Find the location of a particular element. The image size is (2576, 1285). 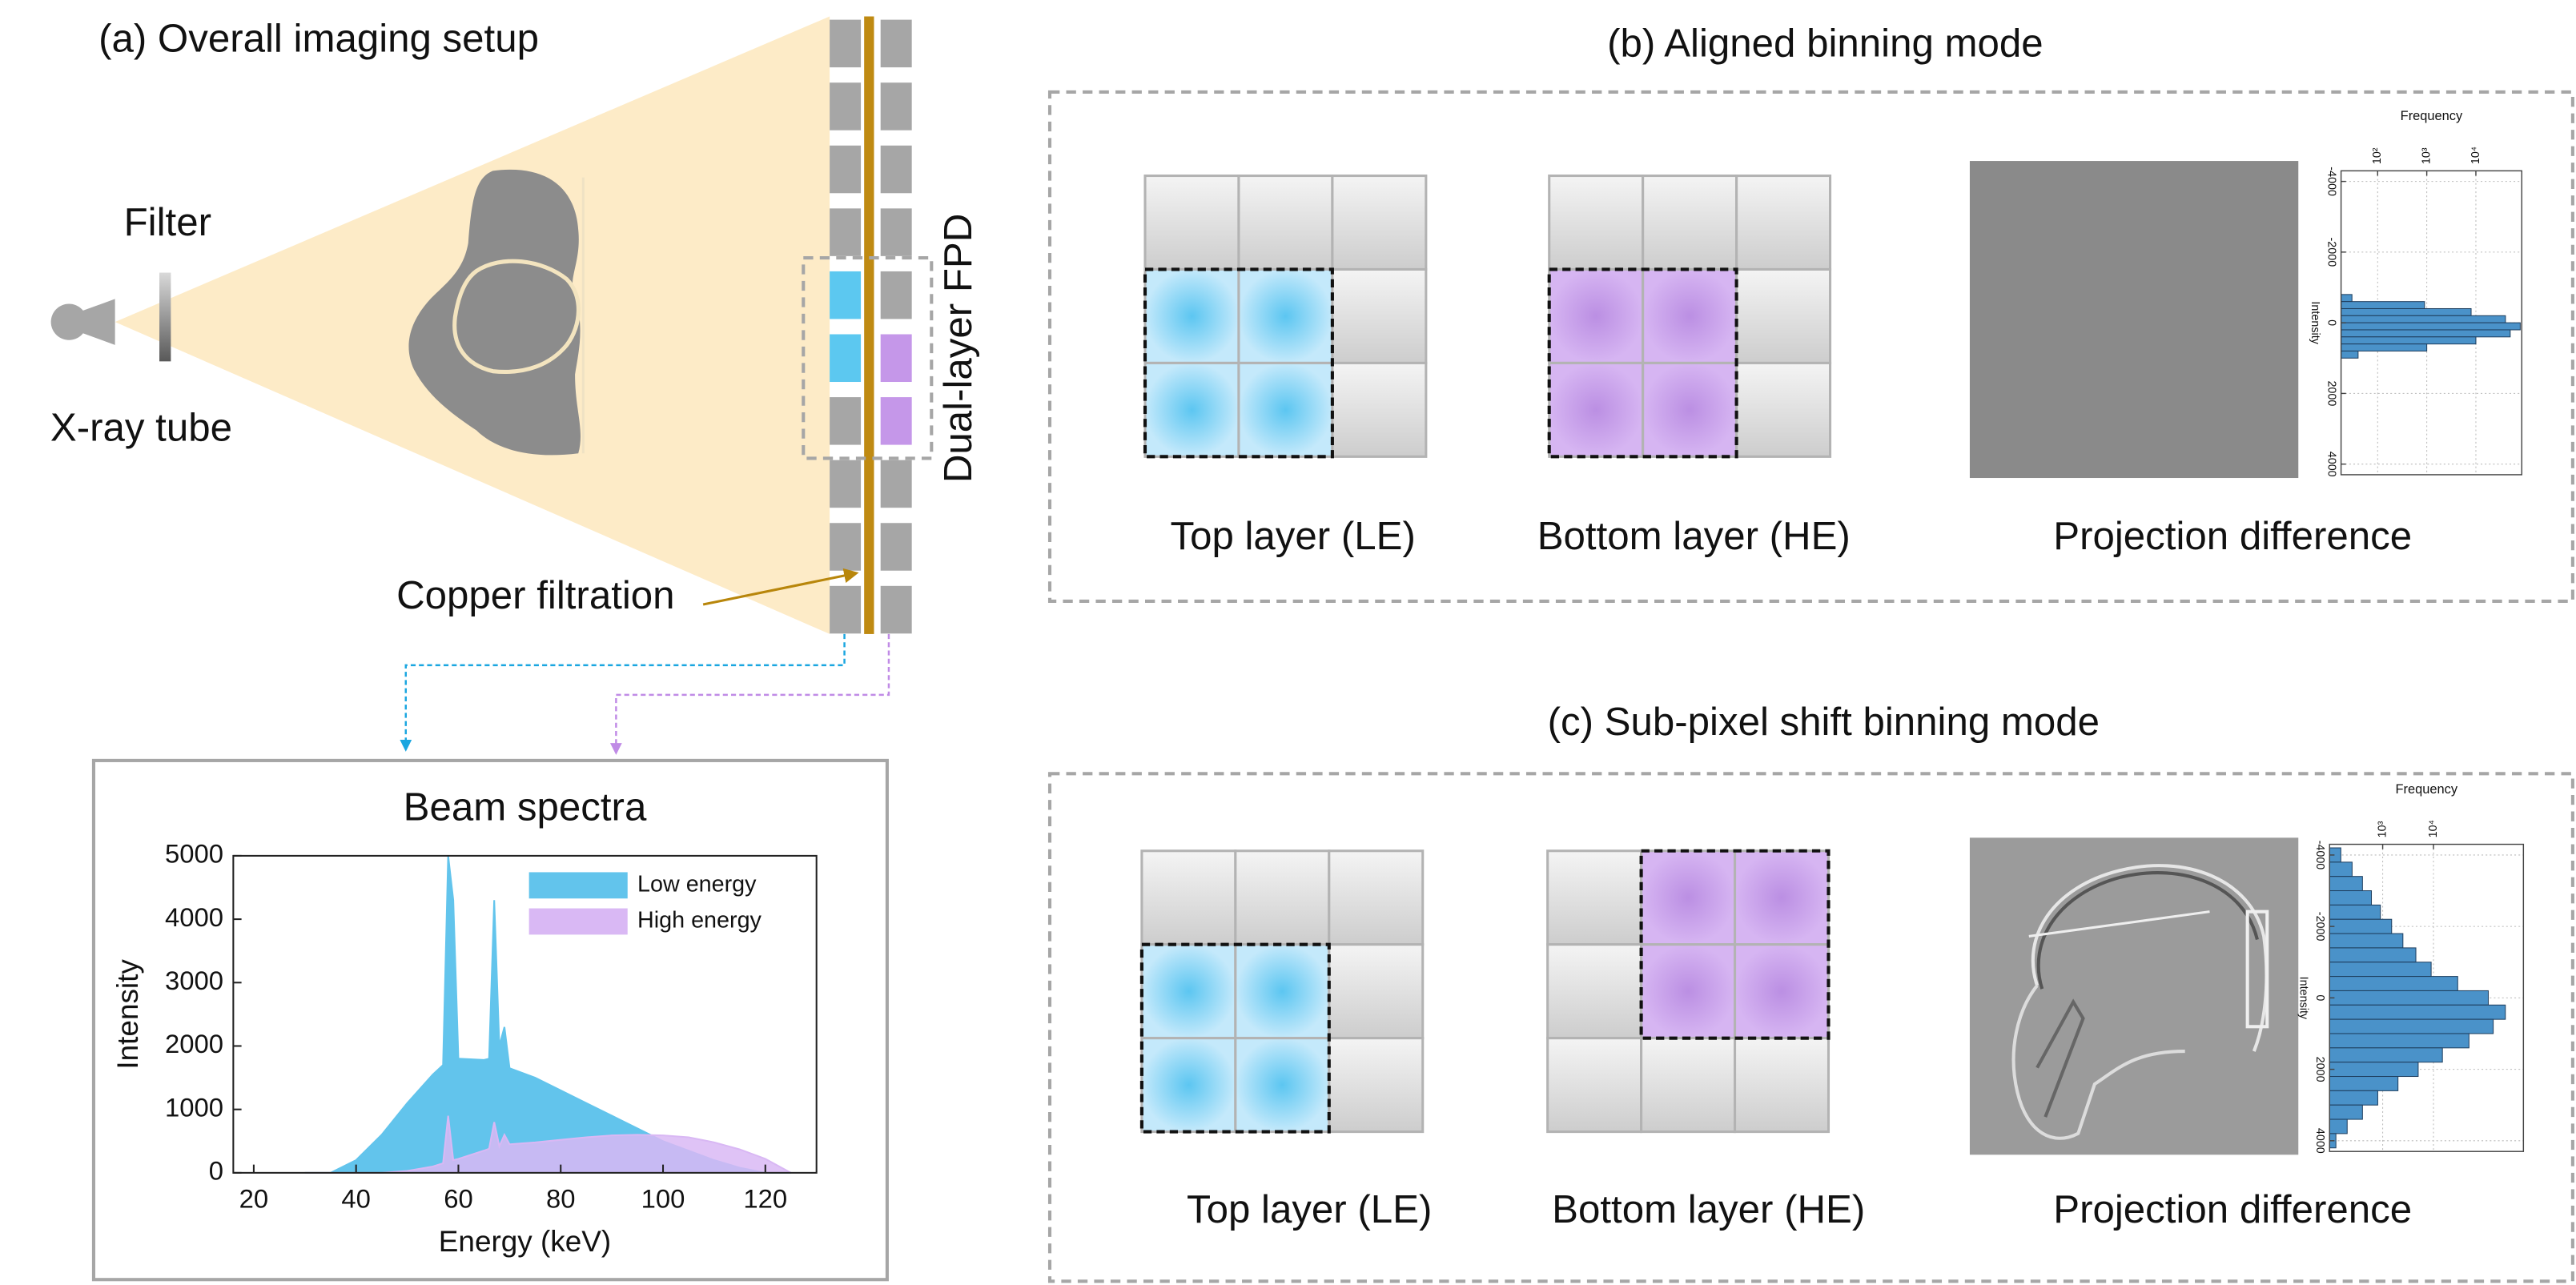

legend-label: Low energy is located at coordinates (697, 884).